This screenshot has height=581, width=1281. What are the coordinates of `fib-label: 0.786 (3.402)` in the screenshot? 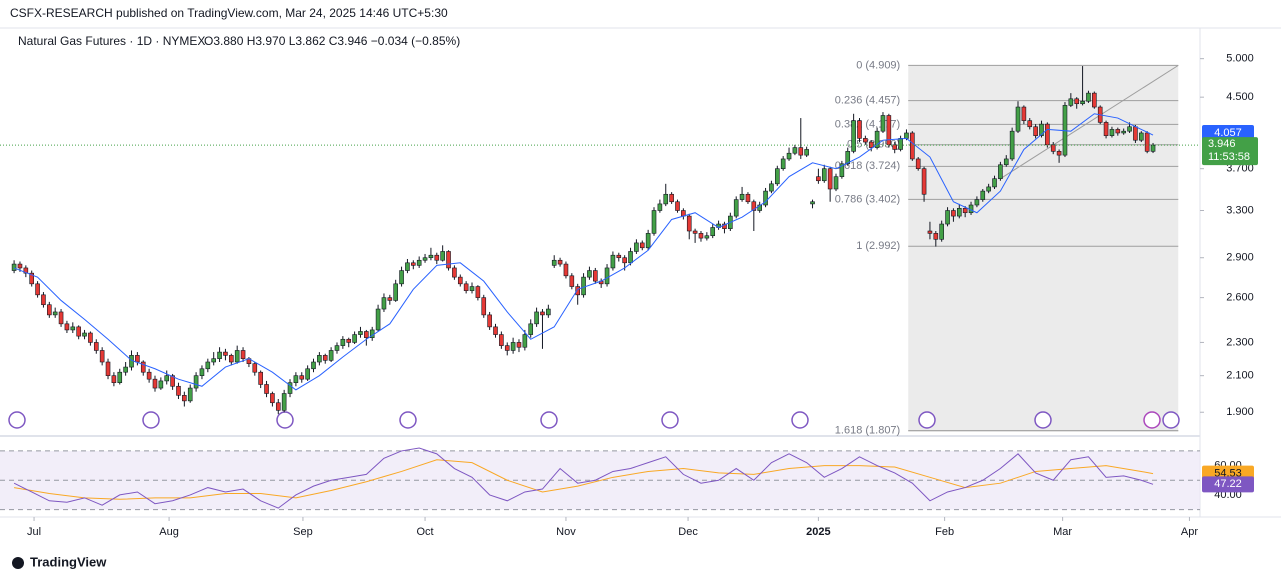 It's located at (867, 199).